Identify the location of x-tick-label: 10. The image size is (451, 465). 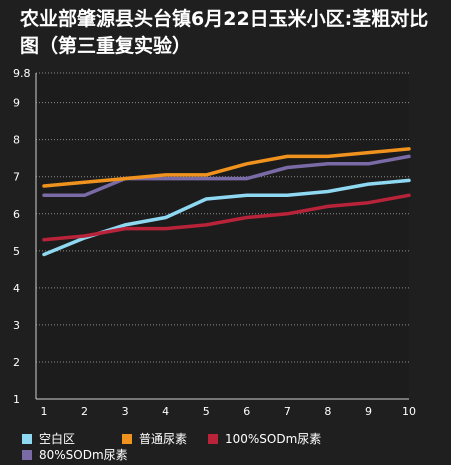
(409, 411).